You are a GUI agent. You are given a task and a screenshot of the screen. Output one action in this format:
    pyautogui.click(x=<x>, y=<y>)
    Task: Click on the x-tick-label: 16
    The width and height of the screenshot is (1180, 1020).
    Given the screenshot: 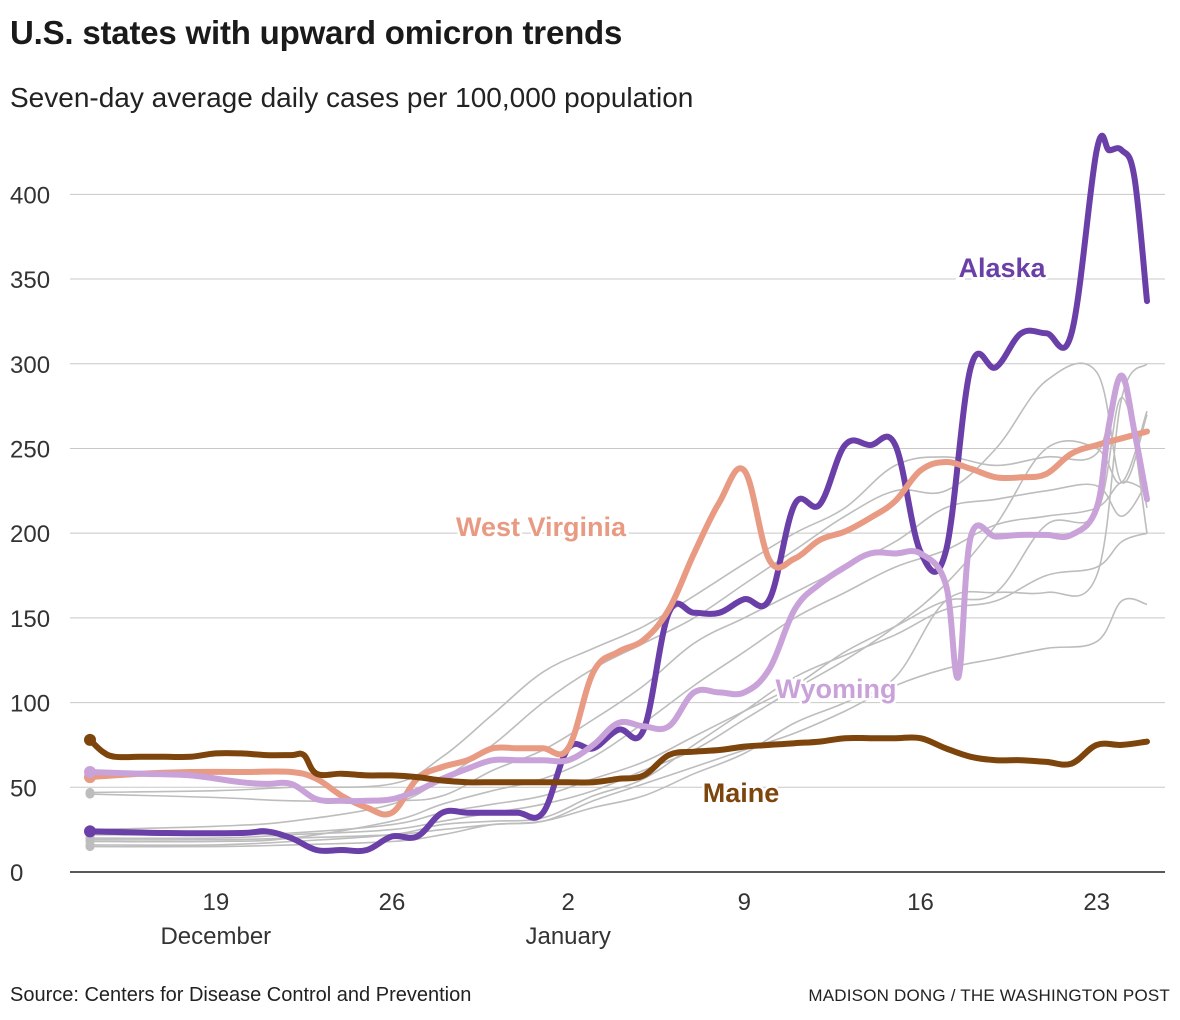 What is the action you would take?
    pyautogui.click(x=920, y=902)
    